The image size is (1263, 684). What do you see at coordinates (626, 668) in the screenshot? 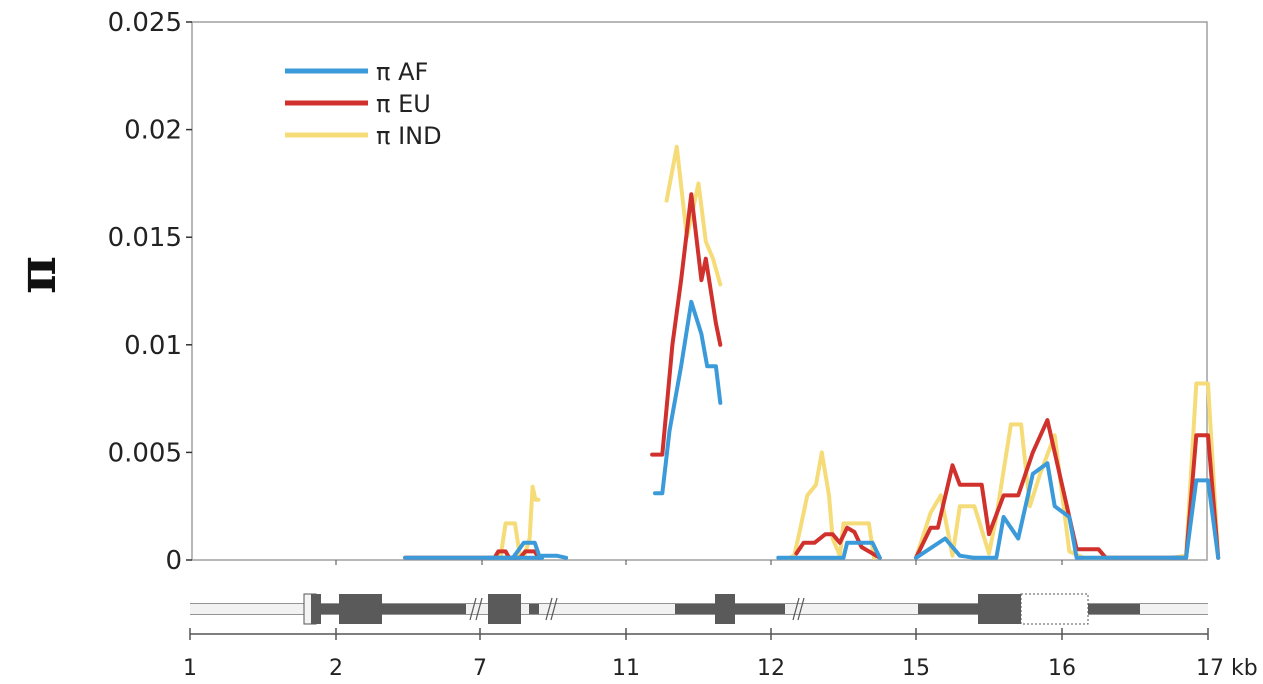
I see `x-tick-label: 11` at bounding box center [626, 668].